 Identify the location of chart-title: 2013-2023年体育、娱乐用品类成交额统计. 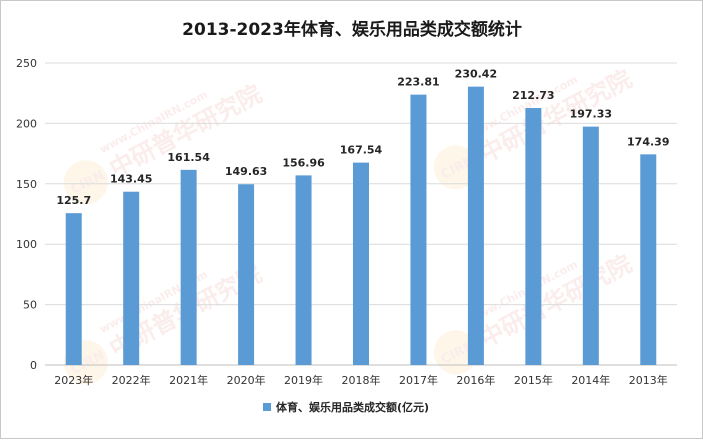
(352, 29).